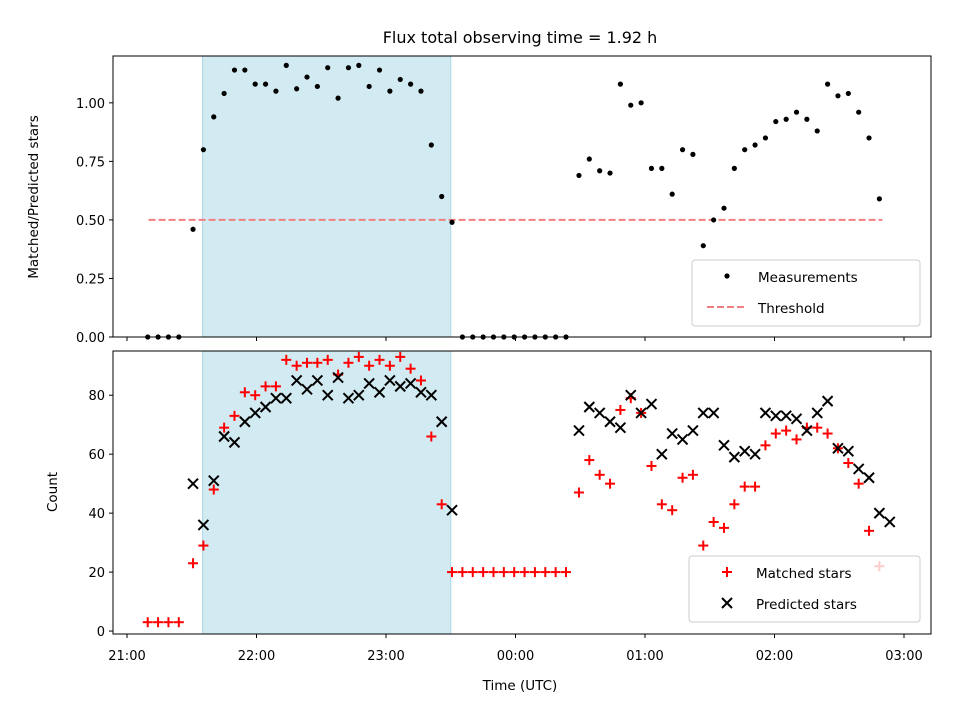  What do you see at coordinates (96, 573) in the screenshot?
I see `y-tick-label: 20` at bounding box center [96, 573].